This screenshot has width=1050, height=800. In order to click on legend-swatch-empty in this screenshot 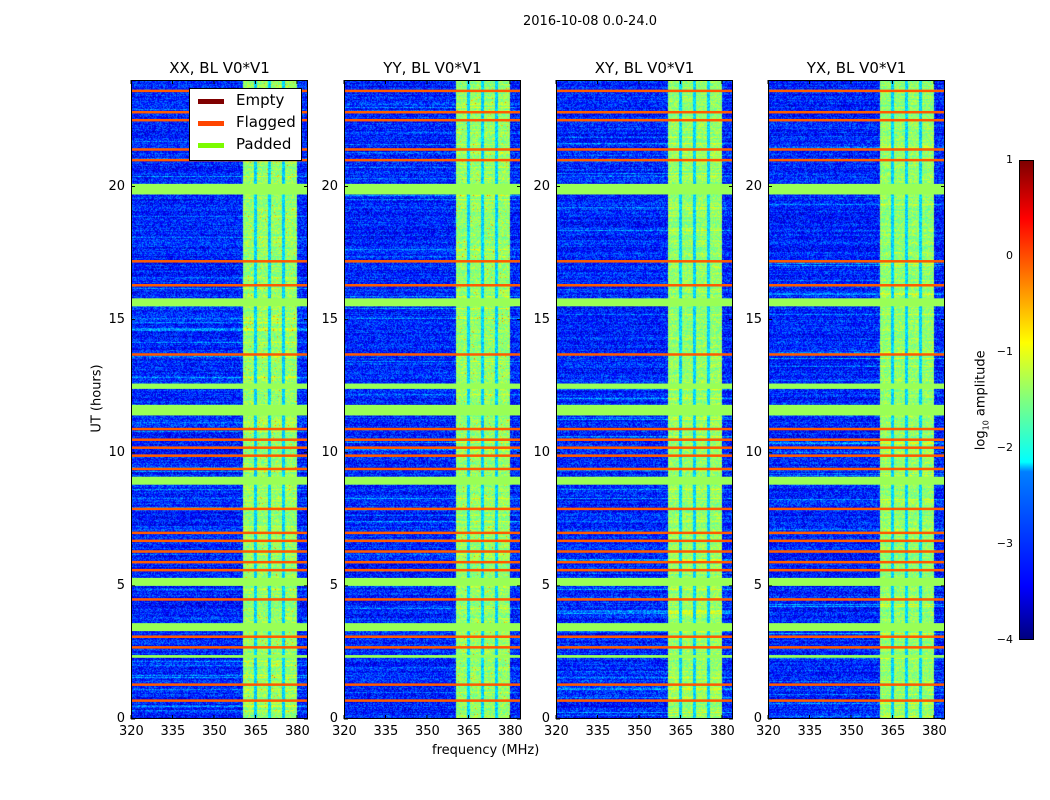, I will do `click(211, 101)`.